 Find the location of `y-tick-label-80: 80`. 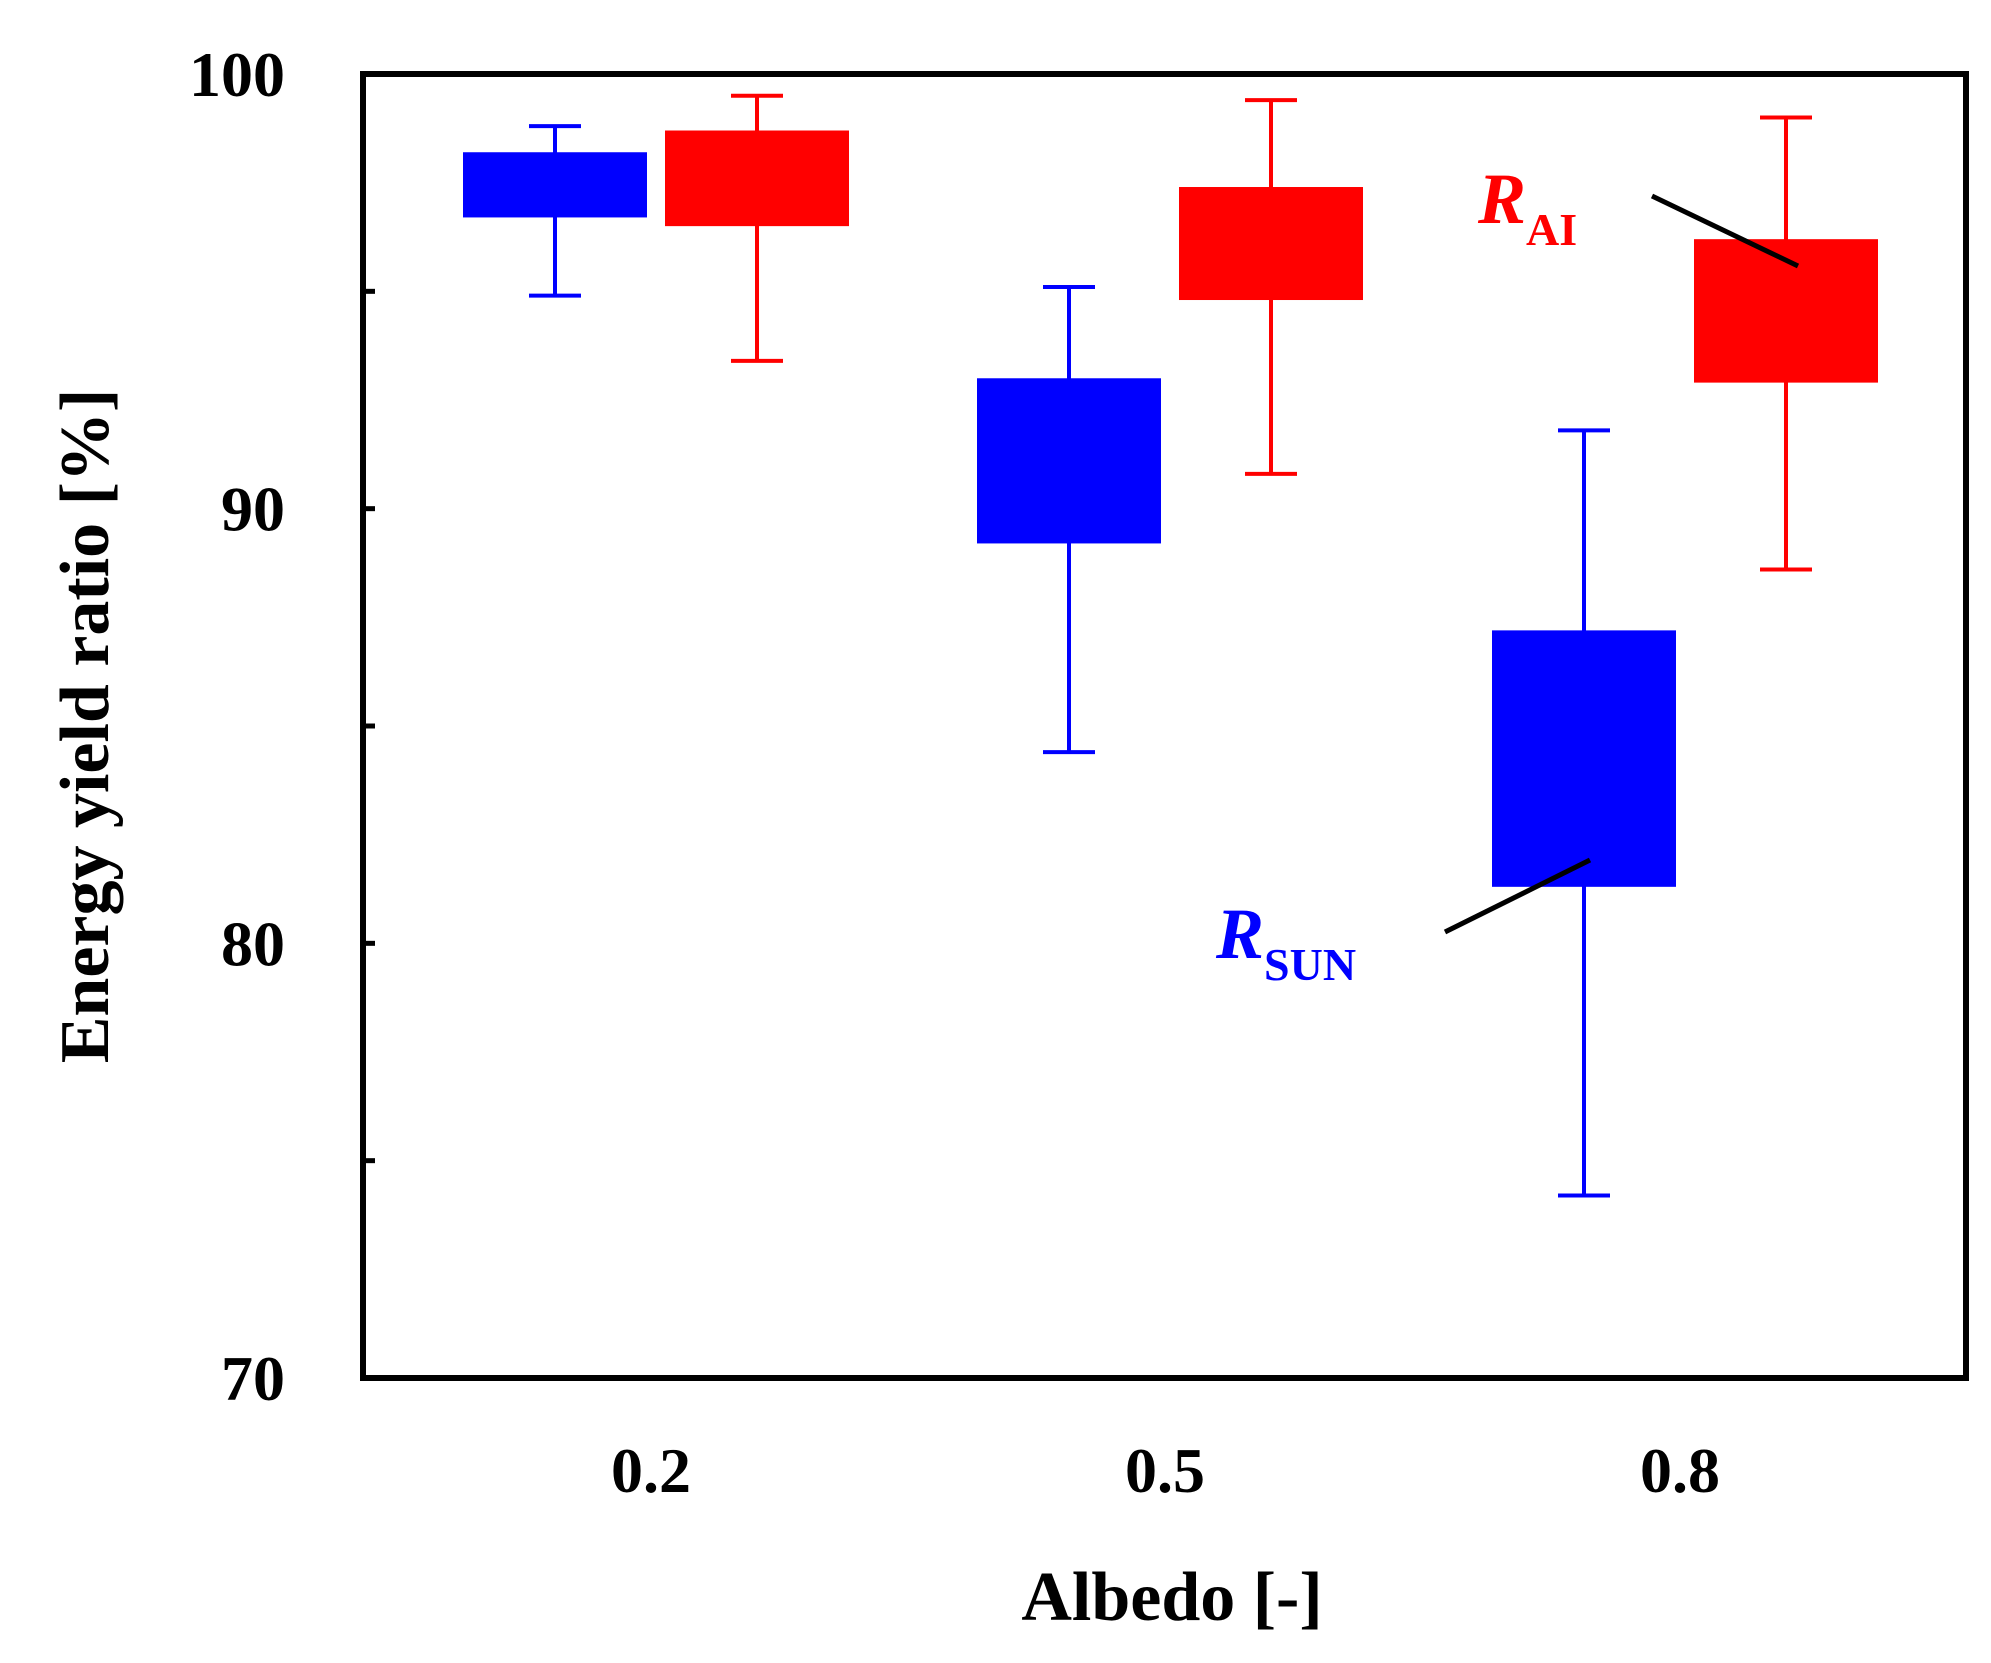

y-tick-label-80: 80 is located at coordinates (253, 943).